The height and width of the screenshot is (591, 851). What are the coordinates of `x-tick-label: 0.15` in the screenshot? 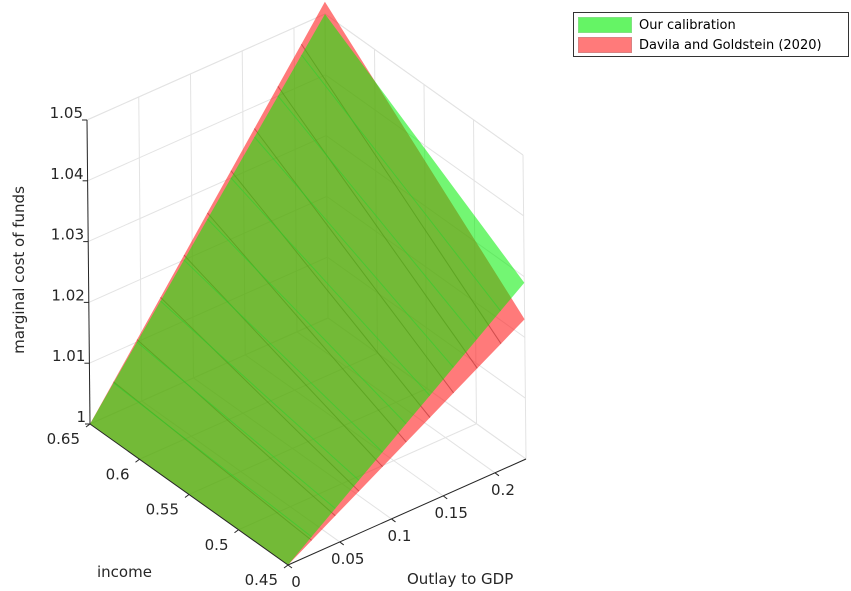 It's located at (451, 513).